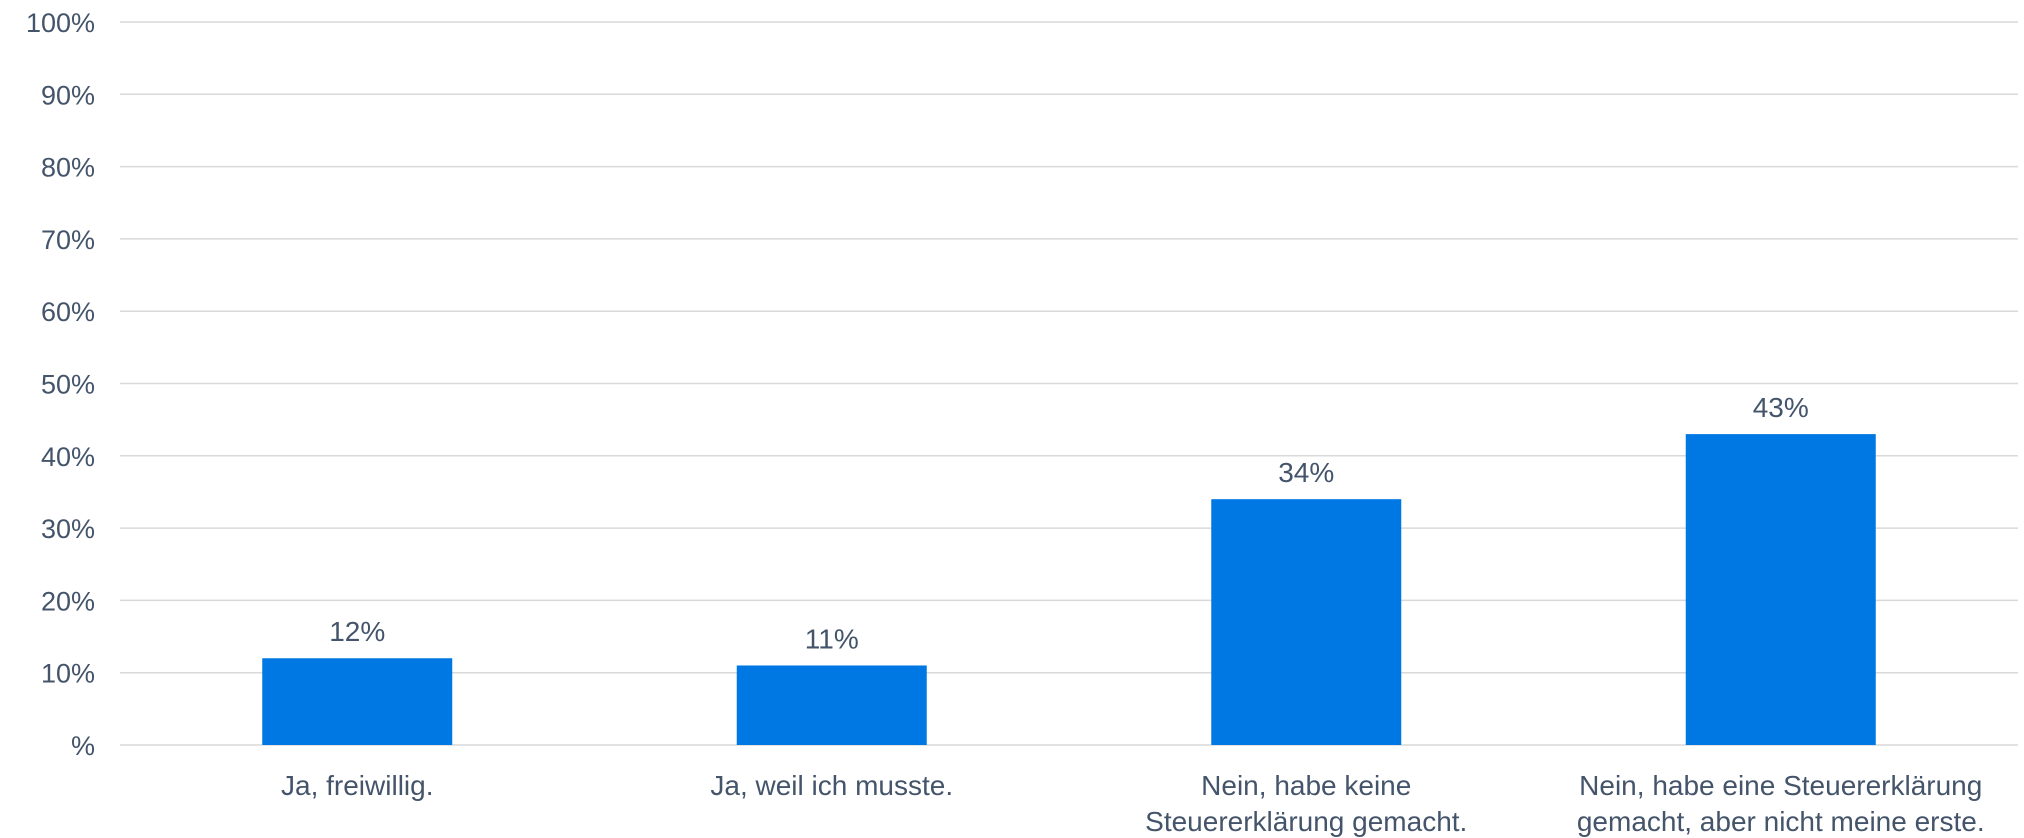 The height and width of the screenshot is (838, 2024). I want to click on y-tick-label: 70%, so click(68, 240).